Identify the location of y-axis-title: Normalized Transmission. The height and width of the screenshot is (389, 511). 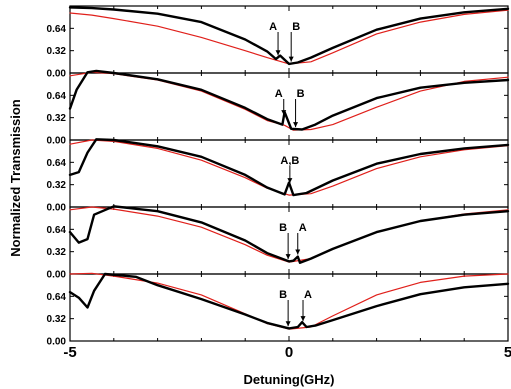
(15, 178).